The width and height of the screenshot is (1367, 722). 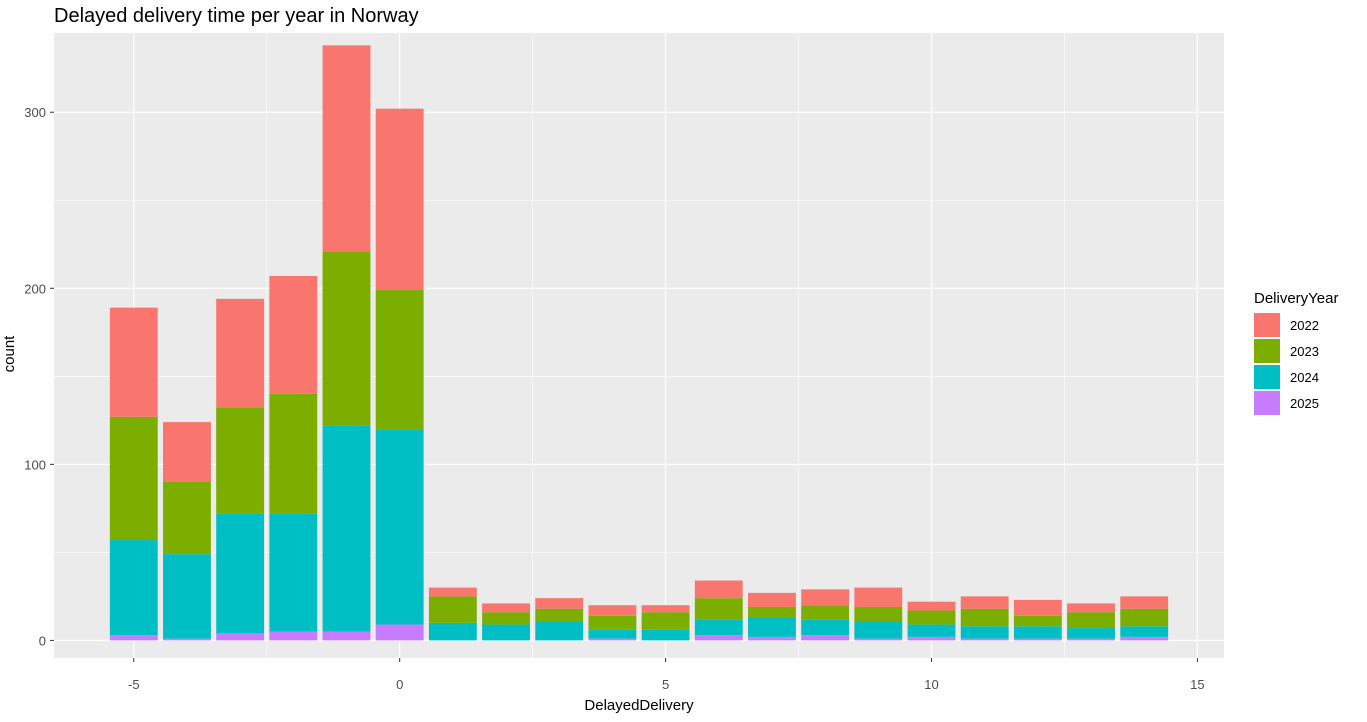 What do you see at coordinates (639, 705) in the screenshot?
I see `x-axis-title: DelayedDelivery` at bounding box center [639, 705].